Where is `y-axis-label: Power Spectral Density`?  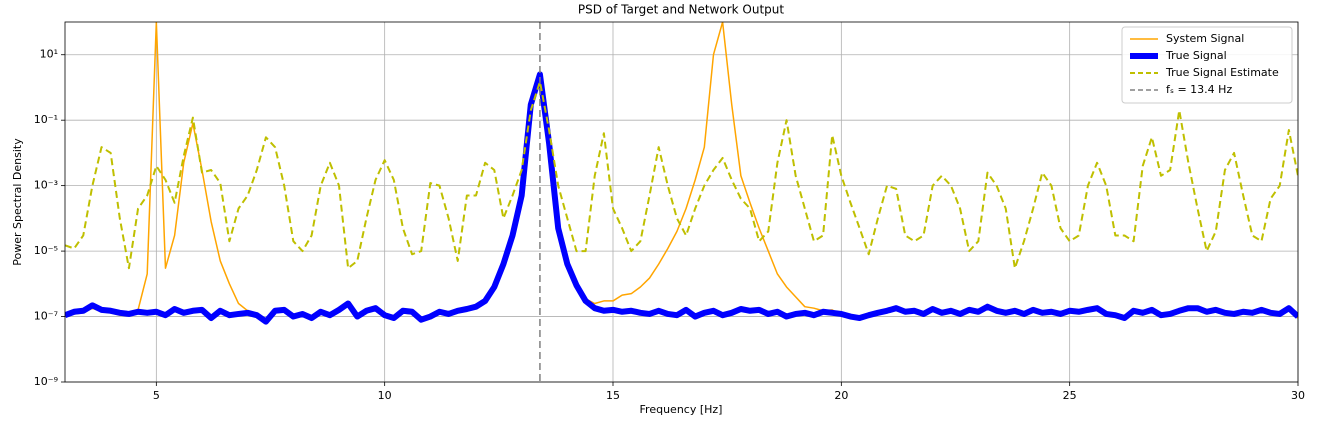
y-axis-label: Power Spectral Density is located at coordinates (17, 202).